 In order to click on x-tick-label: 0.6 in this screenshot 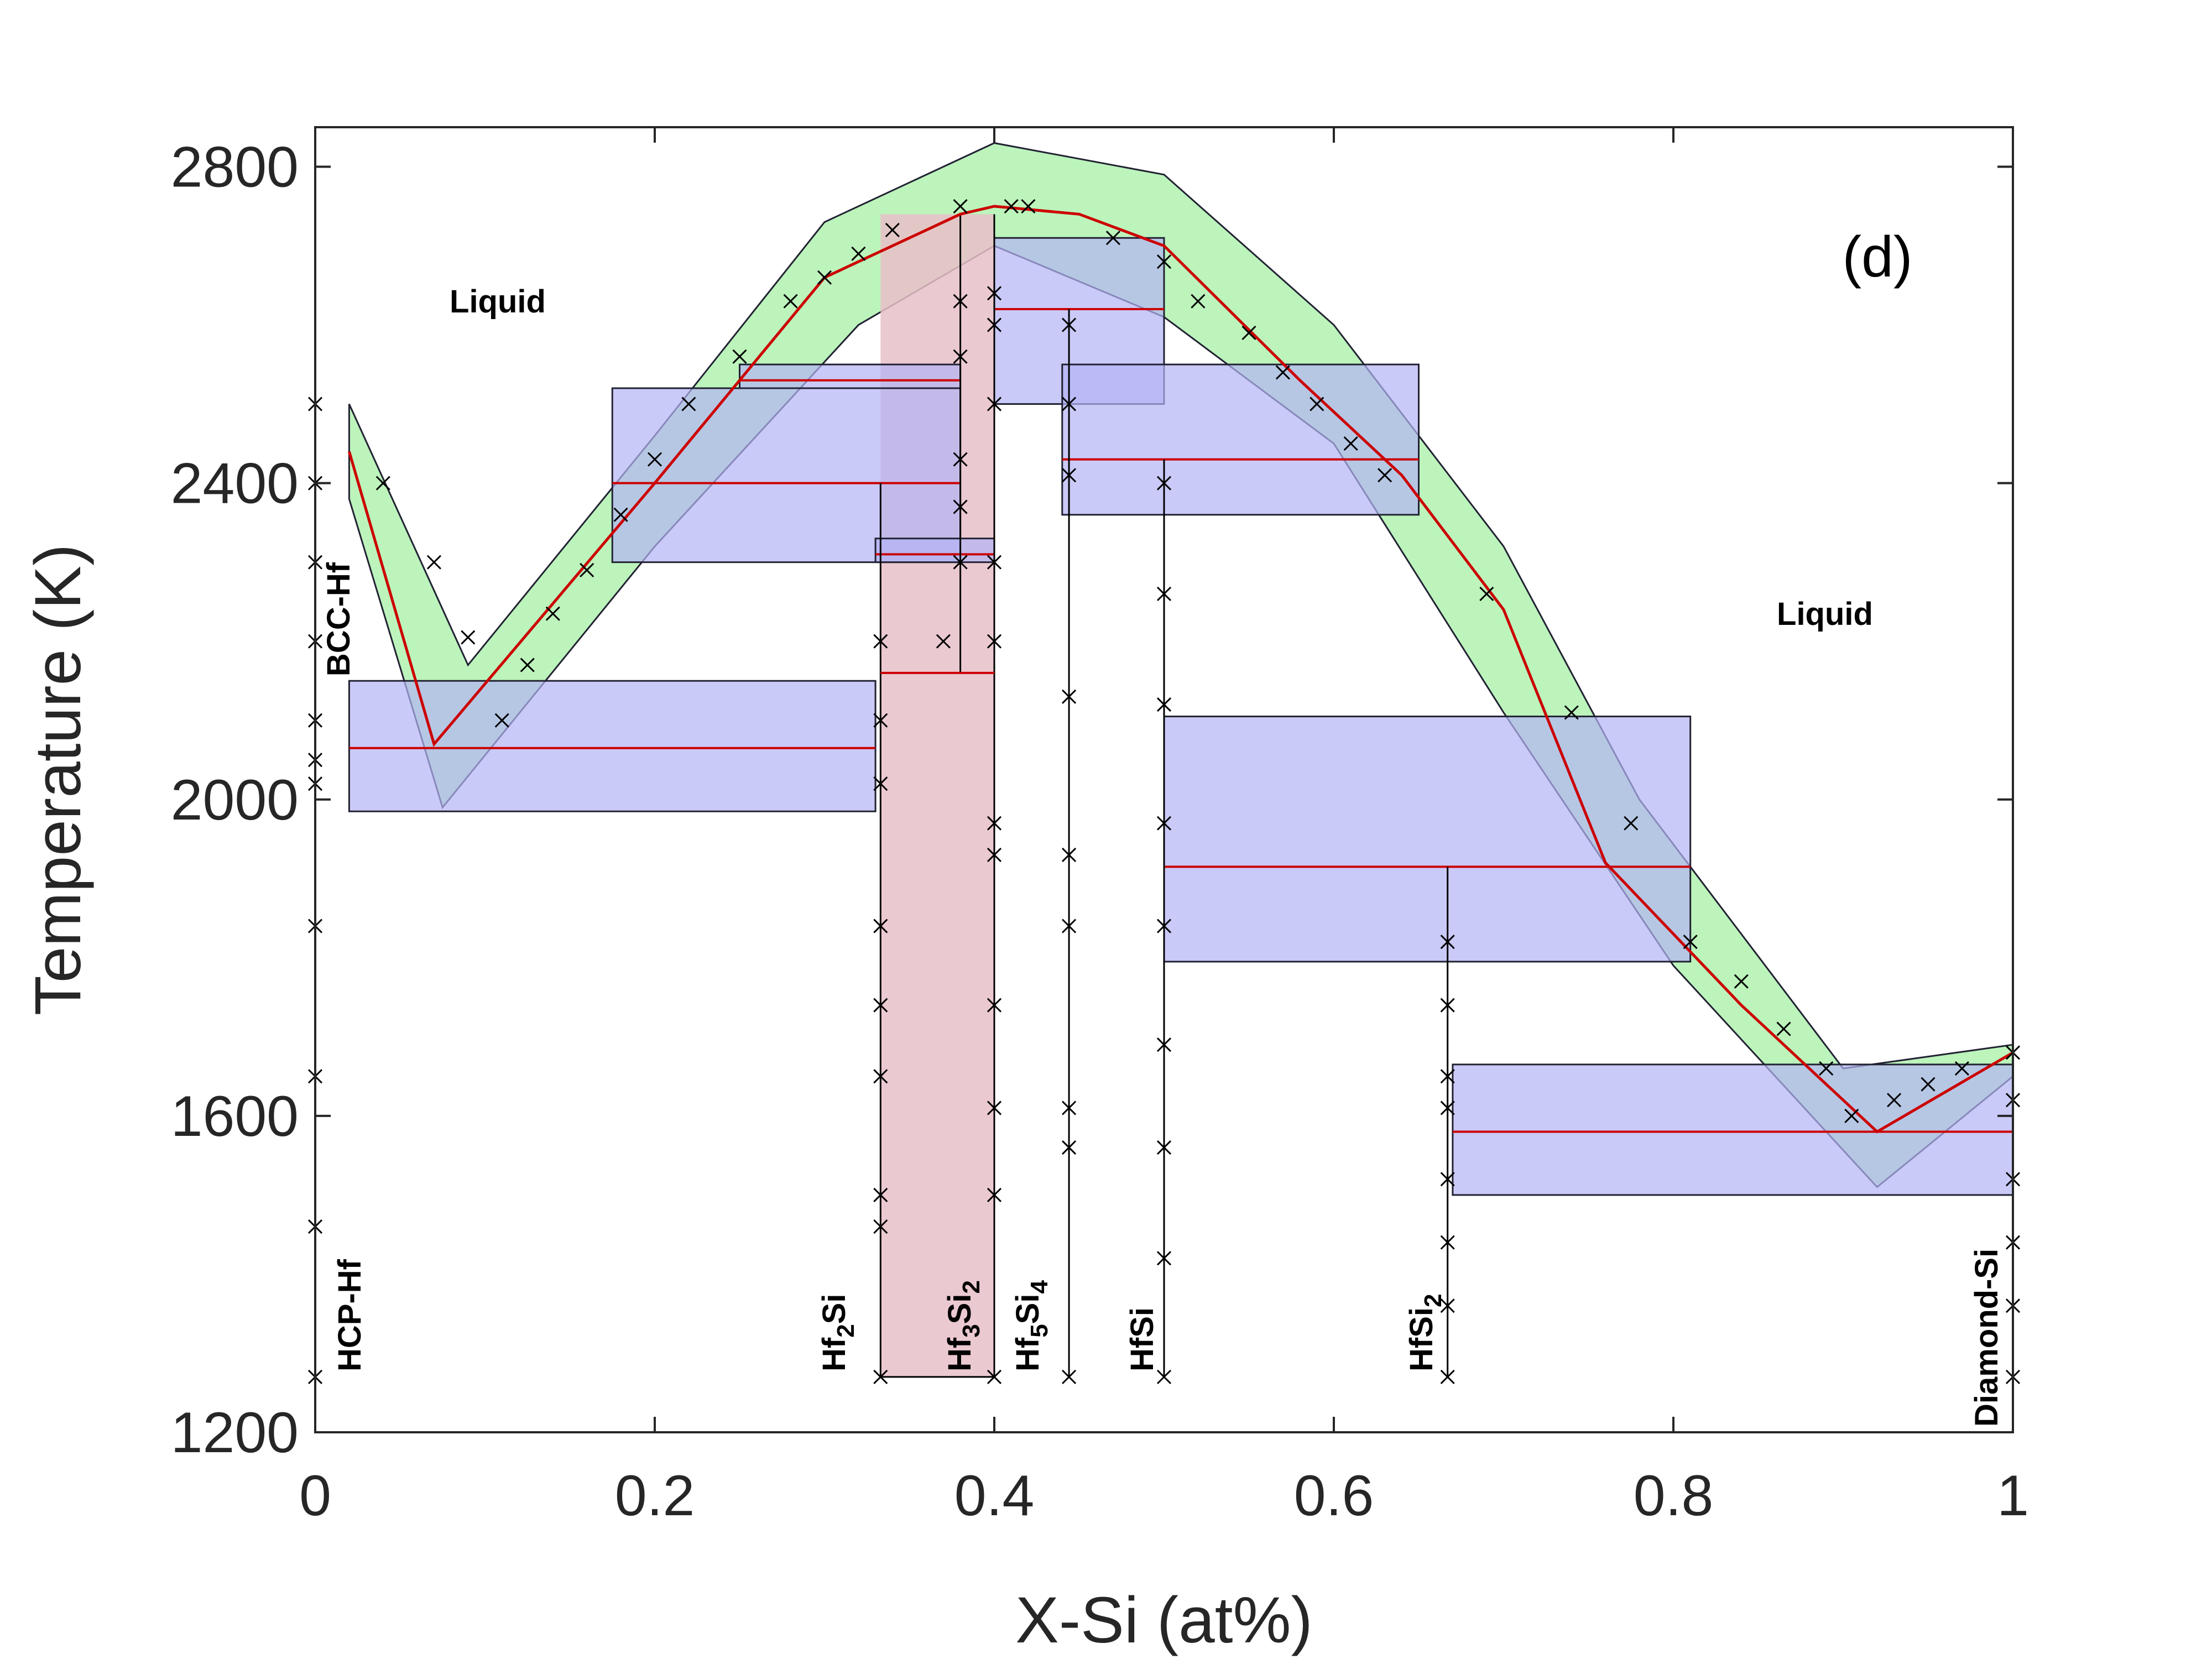, I will do `click(1334, 1496)`.